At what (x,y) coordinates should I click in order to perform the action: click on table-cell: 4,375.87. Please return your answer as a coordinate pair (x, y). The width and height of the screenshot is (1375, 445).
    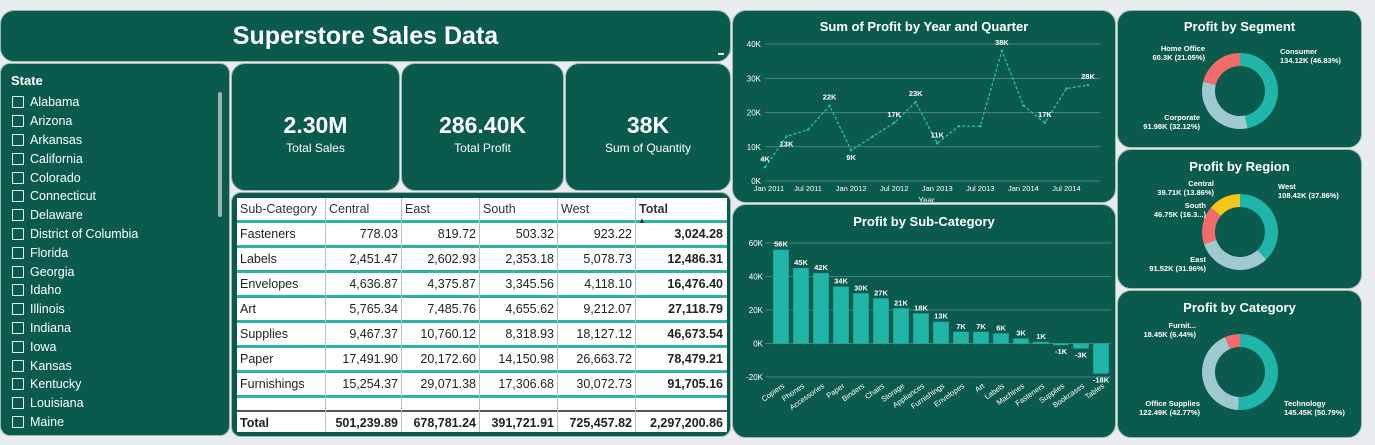
    Looking at the image, I should click on (451, 284).